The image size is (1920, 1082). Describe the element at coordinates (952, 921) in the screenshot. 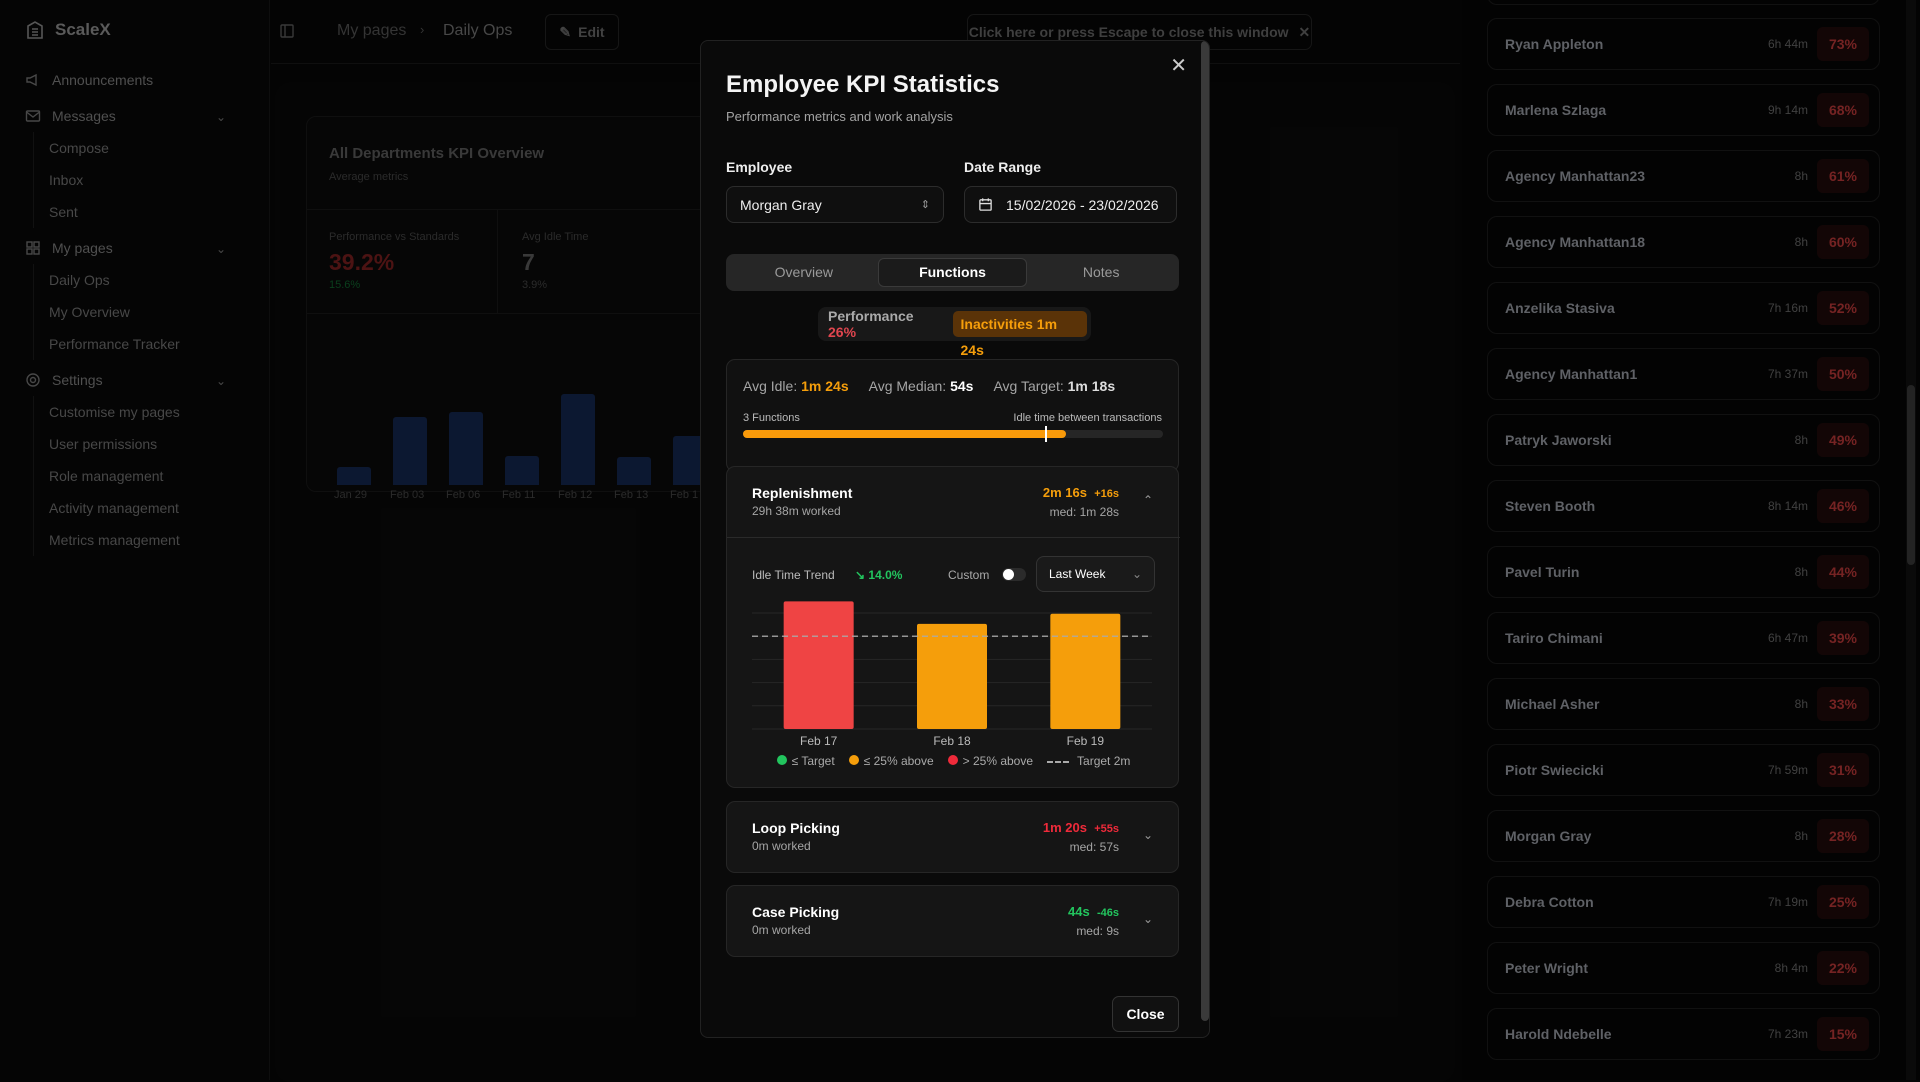

I see `function-card-case-picking: Case Picking 0m worked 44s -46s med: 9s ⌄` at that location.